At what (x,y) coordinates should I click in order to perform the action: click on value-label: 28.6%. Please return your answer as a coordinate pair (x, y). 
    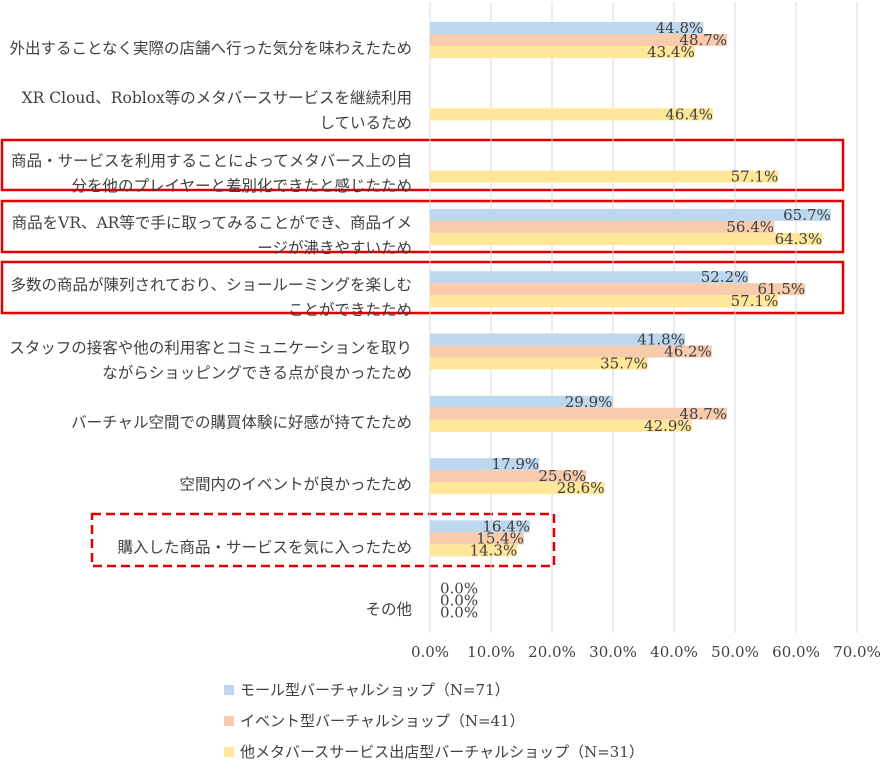
    Looking at the image, I should click on (581, 488).